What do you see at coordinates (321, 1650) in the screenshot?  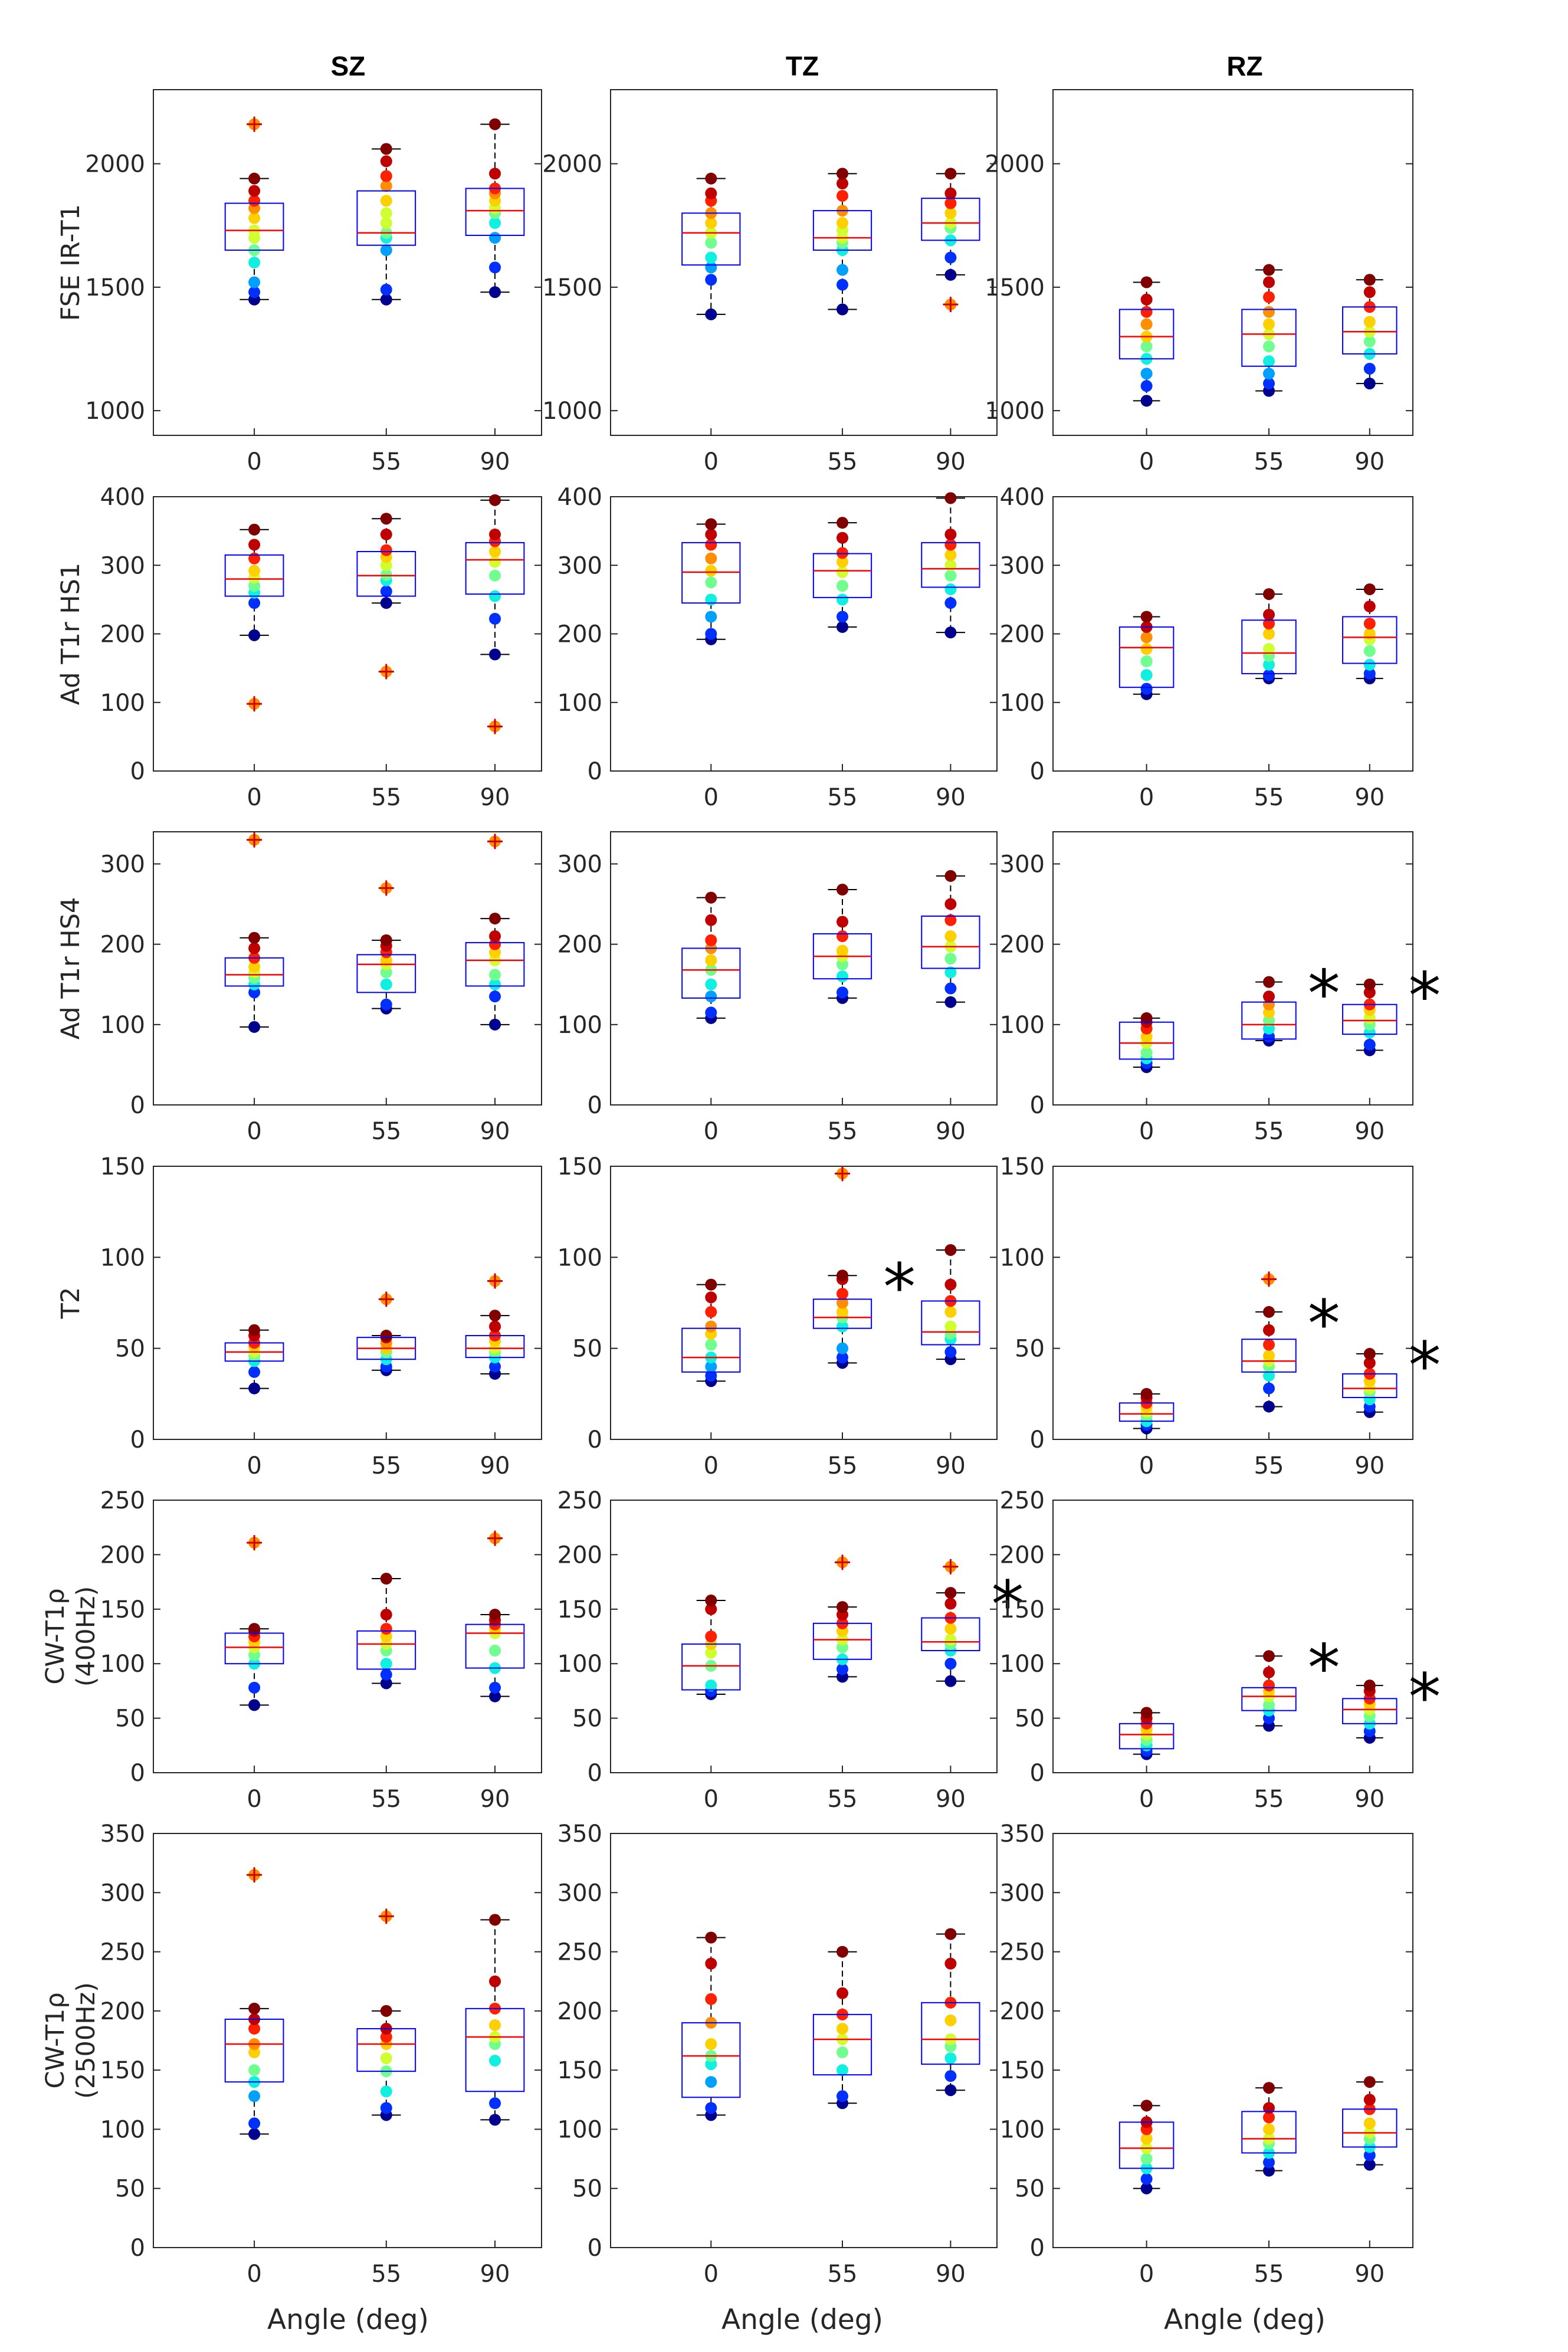 I see `panel-sz-row-5: 0 50 100 150 200 250 0 55 90` at bounding box center [321, 1650].